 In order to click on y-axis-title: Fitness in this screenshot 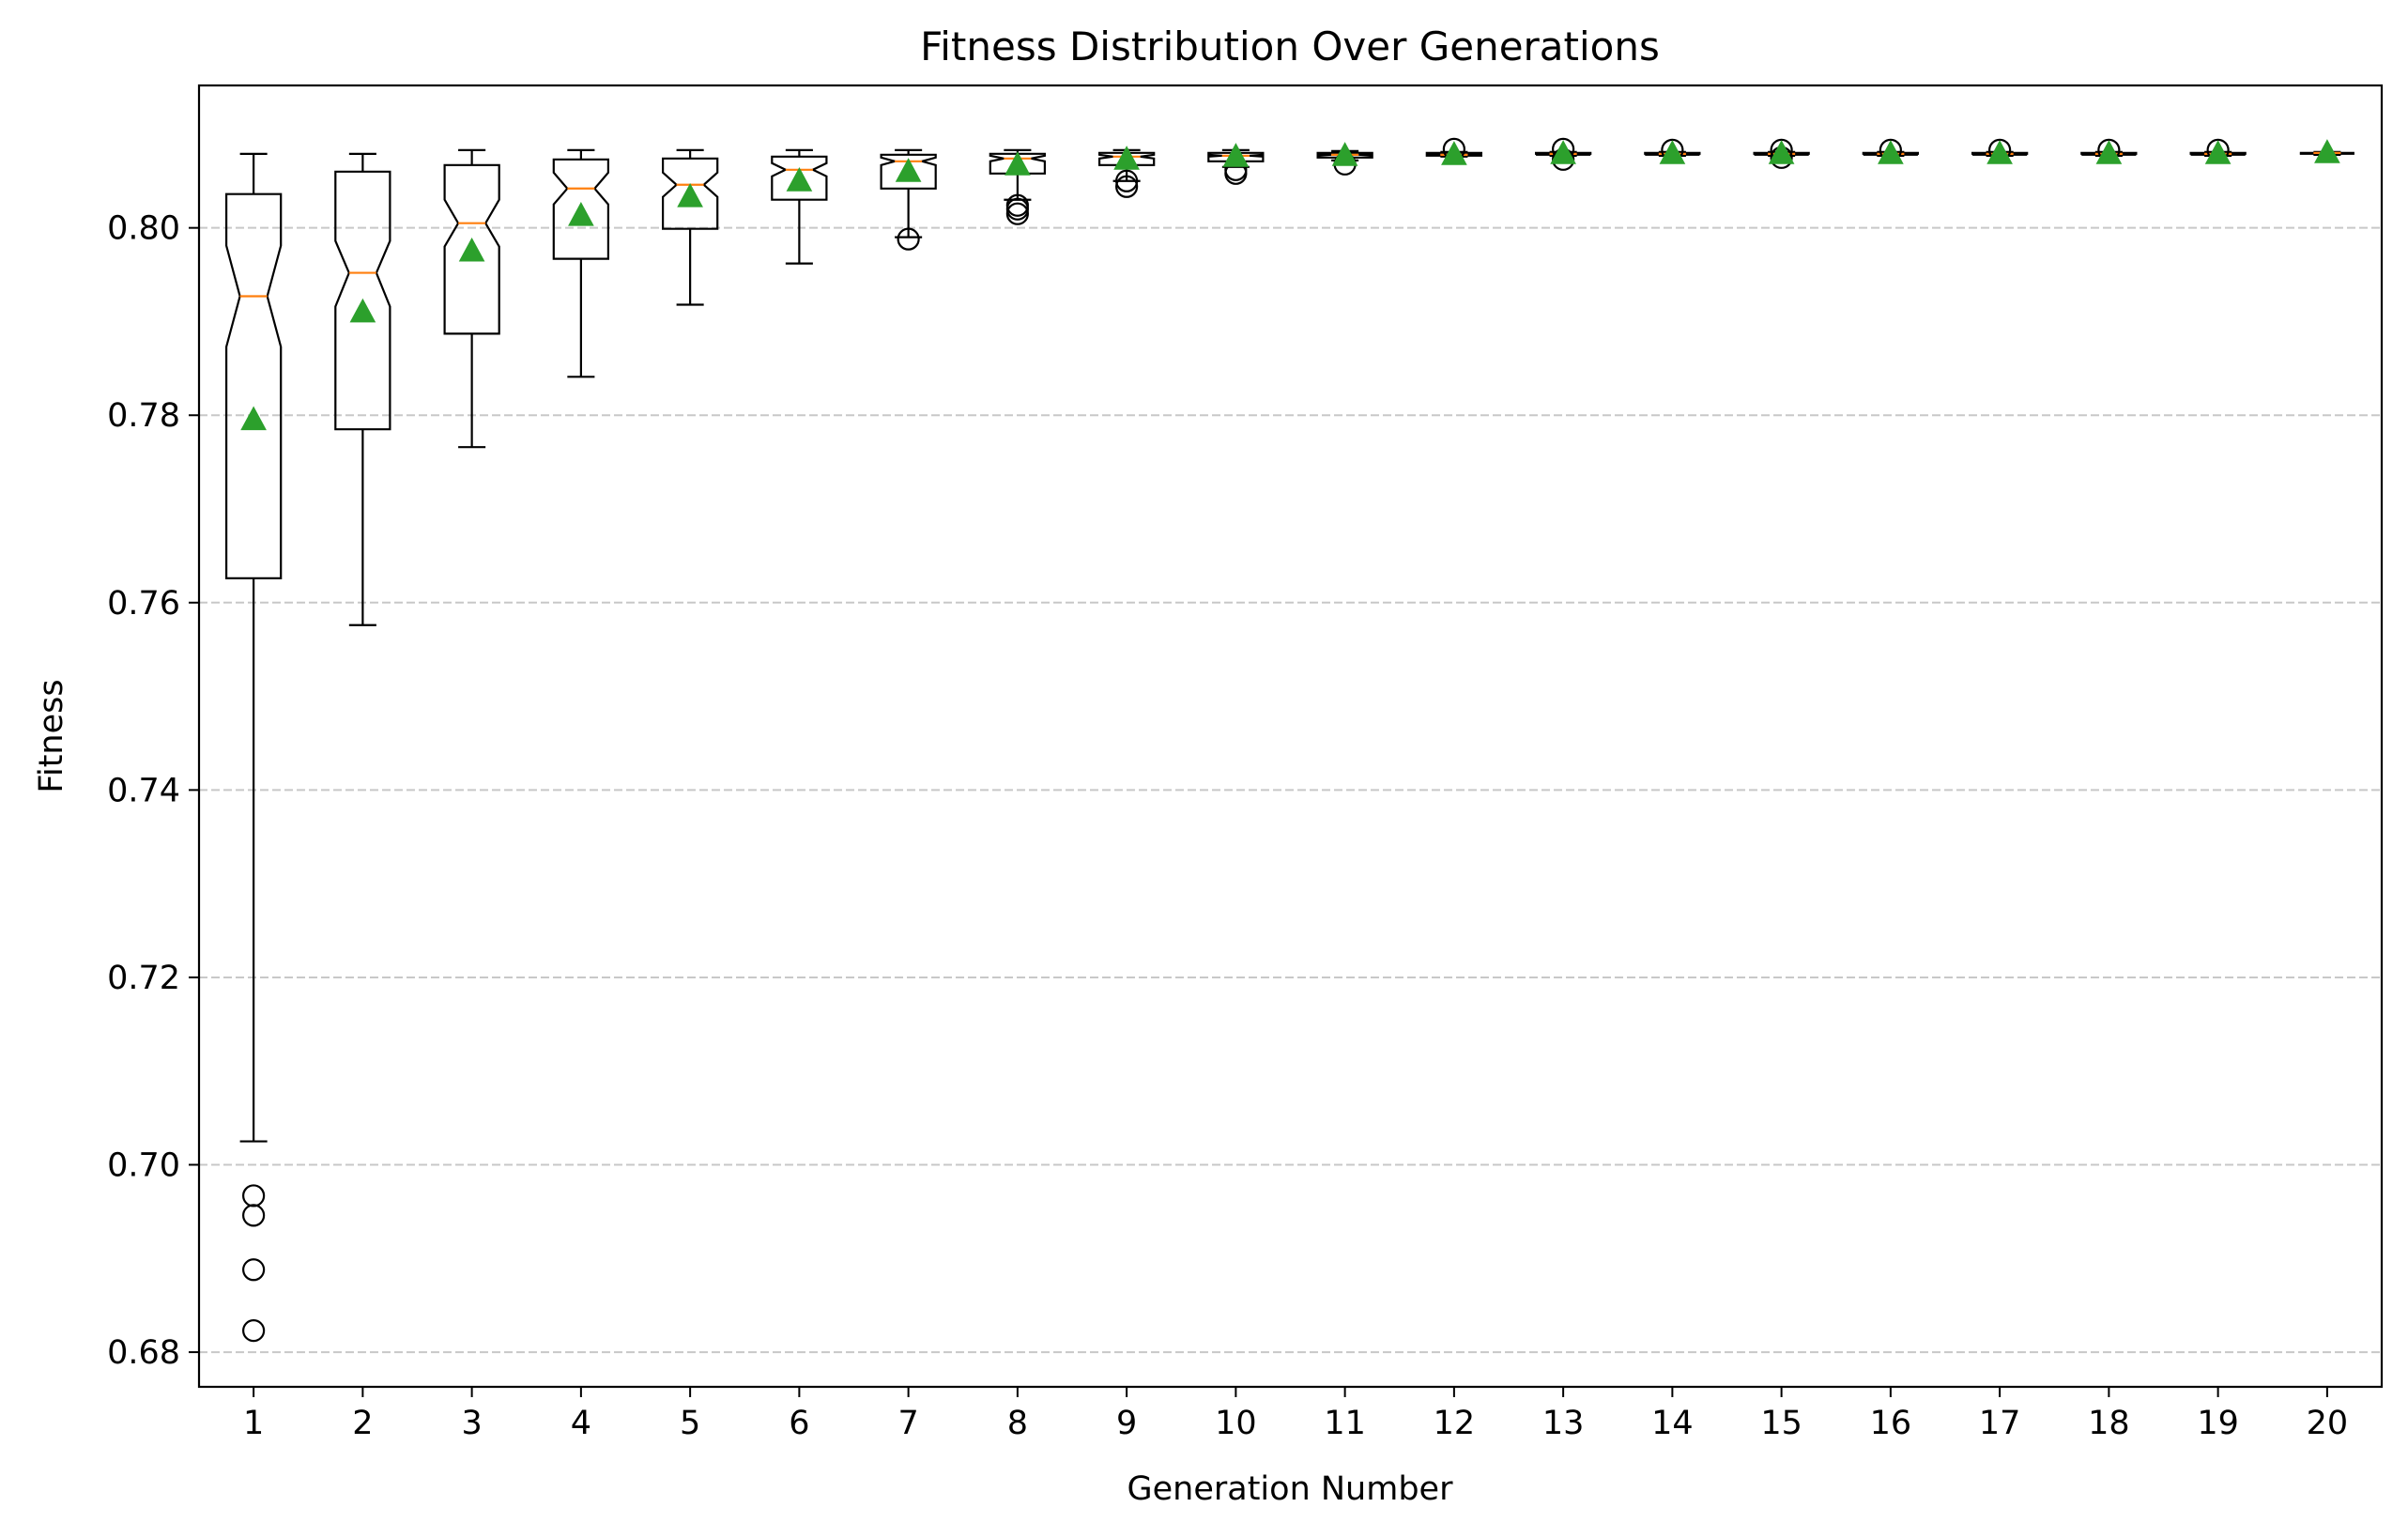, I will do `click(51, 735)`.